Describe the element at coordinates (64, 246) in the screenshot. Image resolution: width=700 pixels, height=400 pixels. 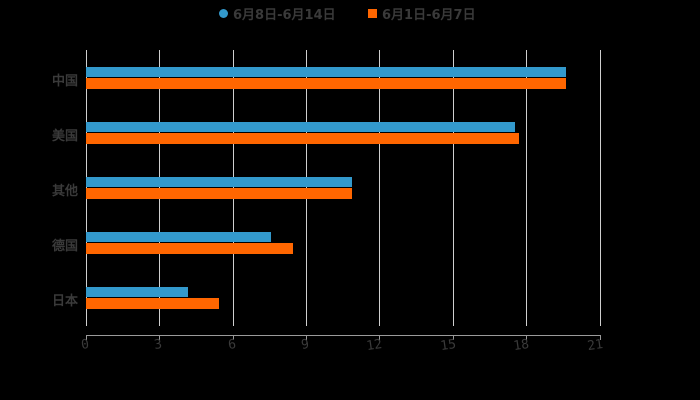
I see `category-label: 德国` at that location.